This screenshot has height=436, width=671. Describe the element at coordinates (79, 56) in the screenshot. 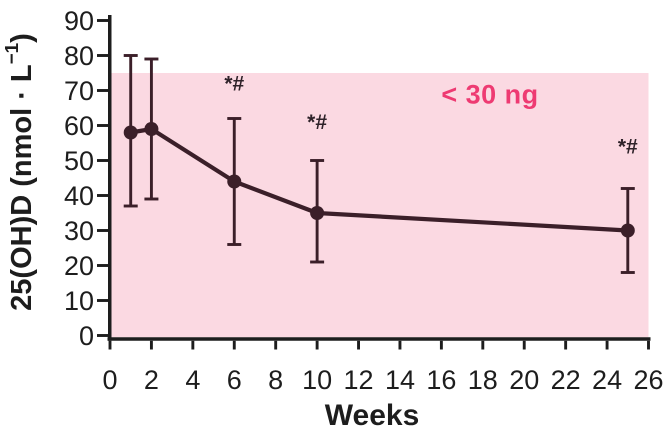

I see `y-tick-label-80: 80` at that location.